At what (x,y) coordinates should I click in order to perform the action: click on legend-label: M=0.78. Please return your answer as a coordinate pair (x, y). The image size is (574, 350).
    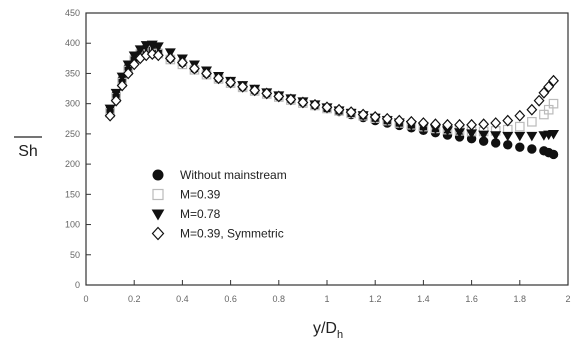
    Looking at the image, I should click on (200, 214).